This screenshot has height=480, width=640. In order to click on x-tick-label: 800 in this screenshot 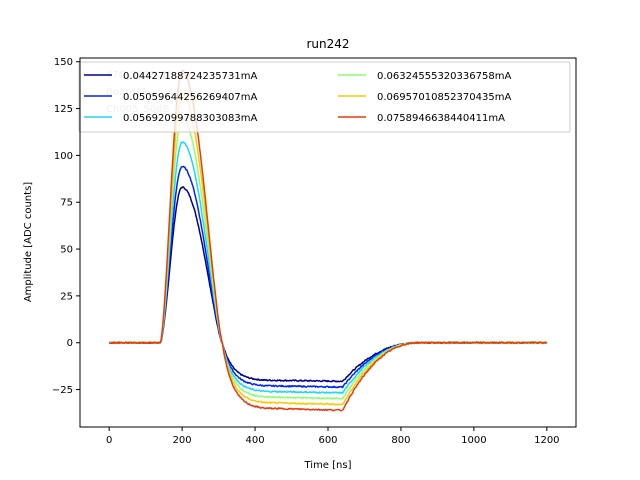, I will do `click(400, 440)`.